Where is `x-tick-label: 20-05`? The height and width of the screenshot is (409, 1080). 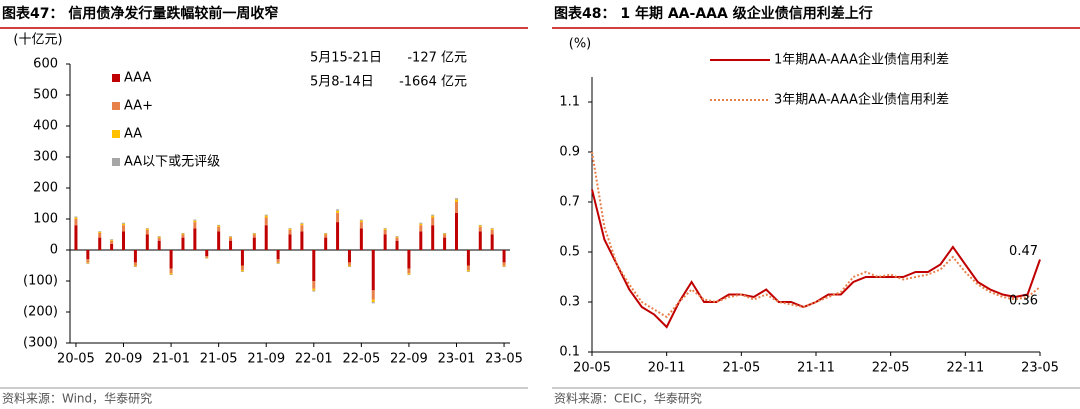 x-tick-label: 20-05 is located at coordinates (592, 368).